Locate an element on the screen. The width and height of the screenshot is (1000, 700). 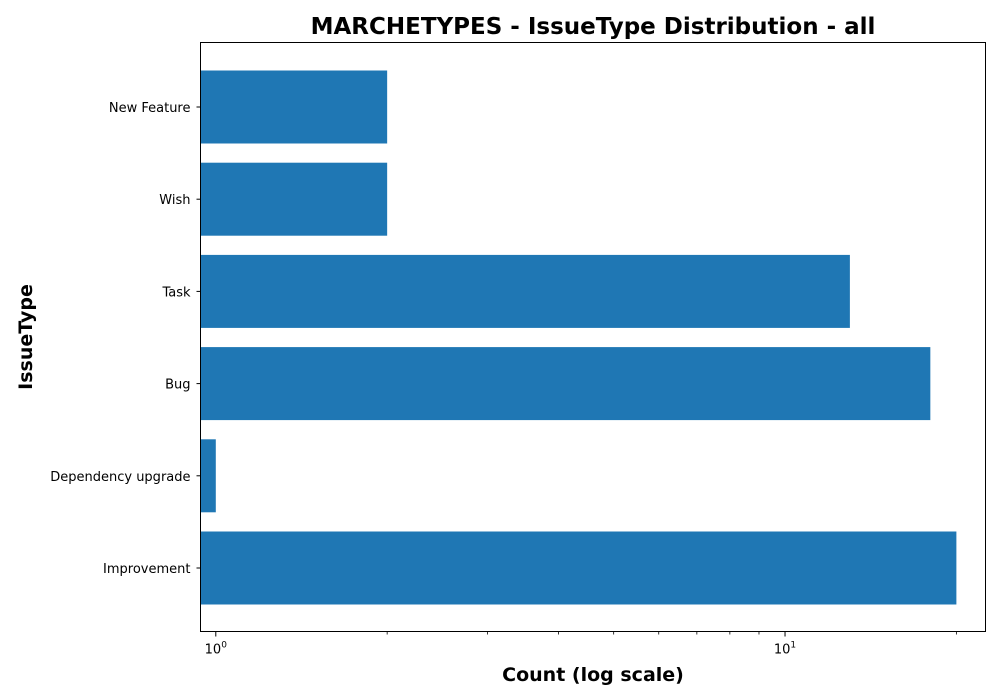
x-tick-label: 10¹ is located at coordinates (785, 649).